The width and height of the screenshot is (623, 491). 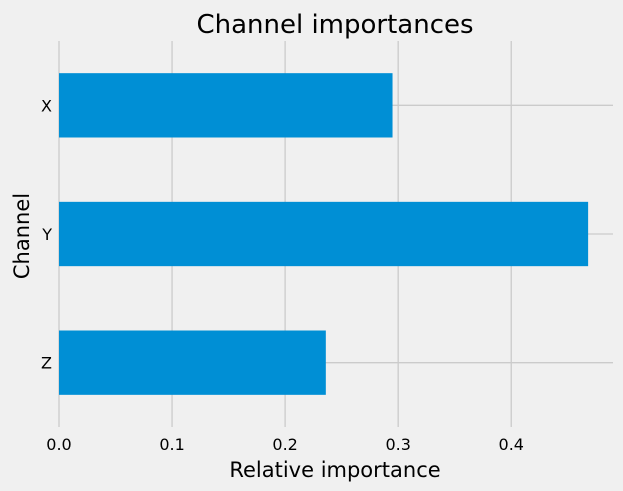 What do you see at coordinates (58, 444) in the screenshot?
I see `x-tick-label: 0.0` at bounding box center [58, 444].